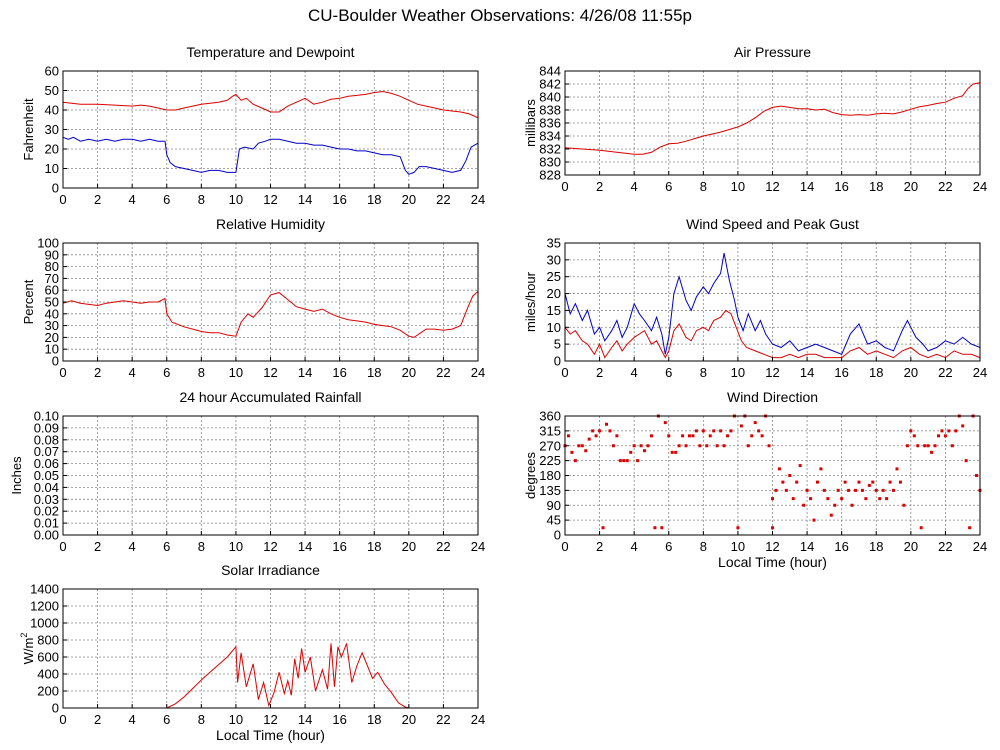 The height and width of the screenshot is (750, 1000). I want to click on wind-speed-series-red-line, so click(772, 334).